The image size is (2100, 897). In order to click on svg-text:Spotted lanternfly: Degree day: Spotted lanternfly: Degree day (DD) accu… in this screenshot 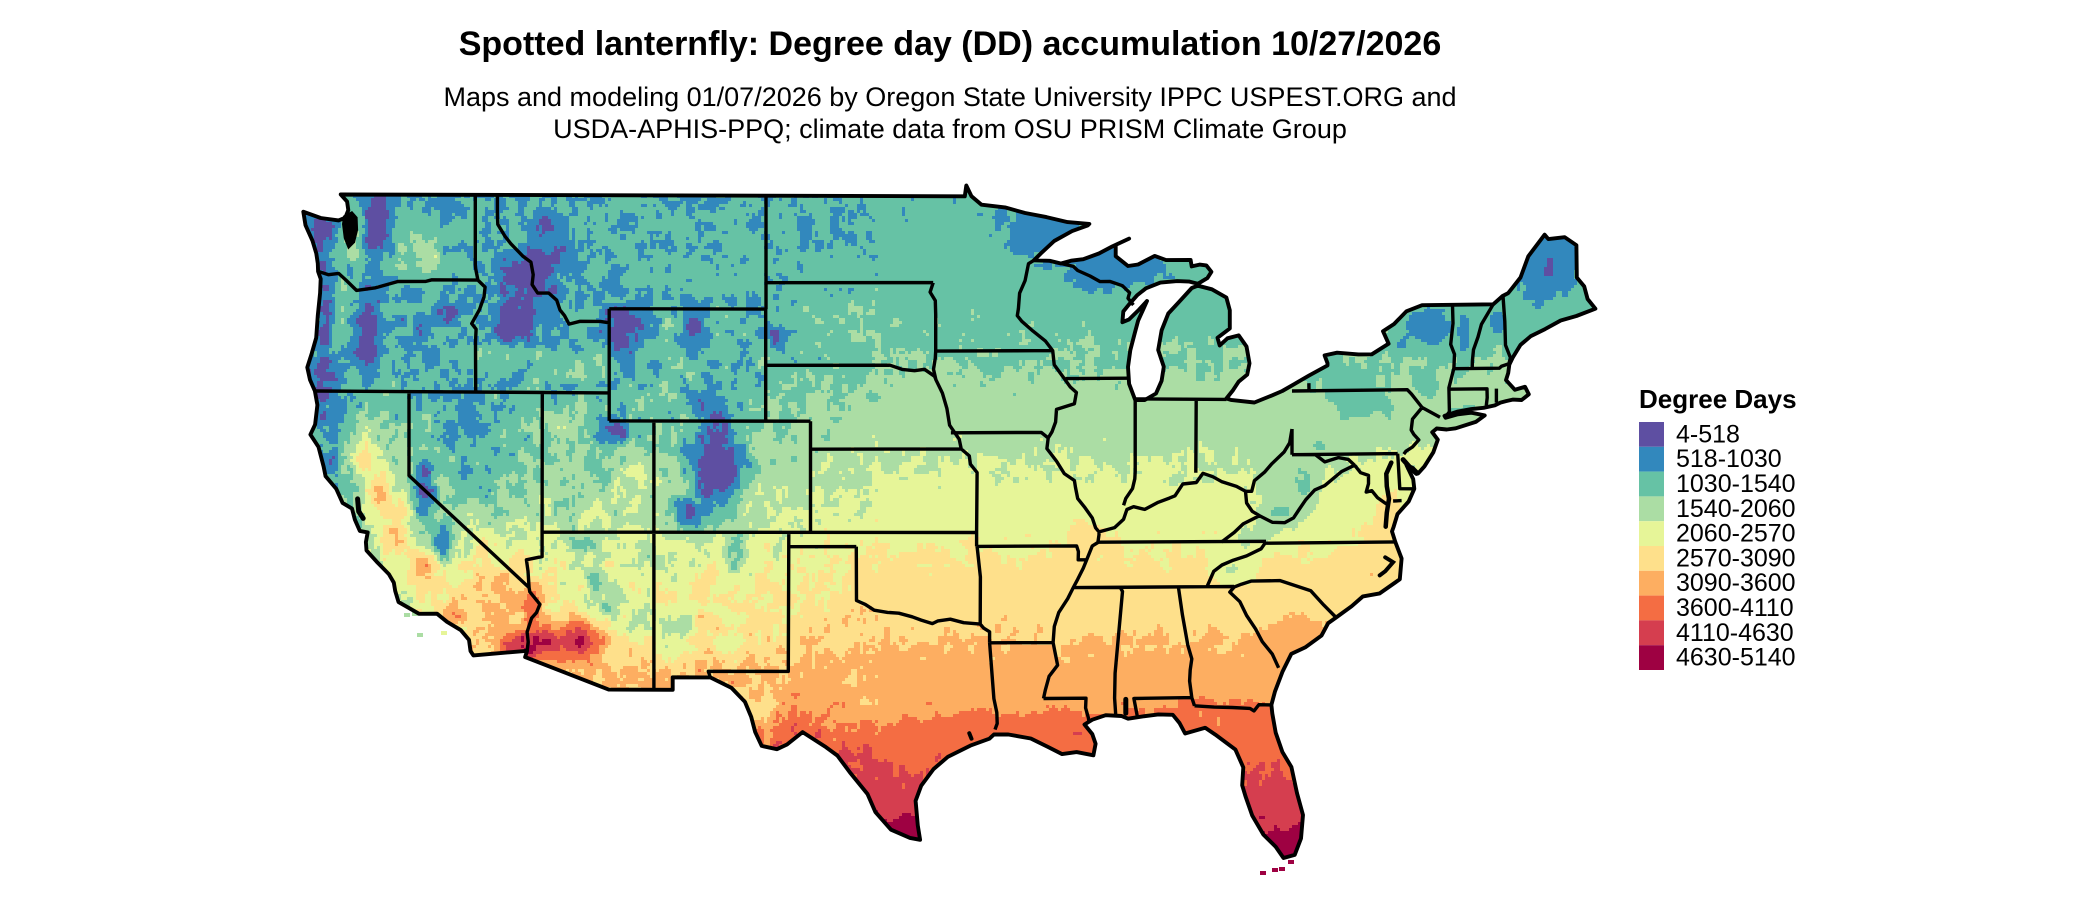, I will do `click(950, 44)`.